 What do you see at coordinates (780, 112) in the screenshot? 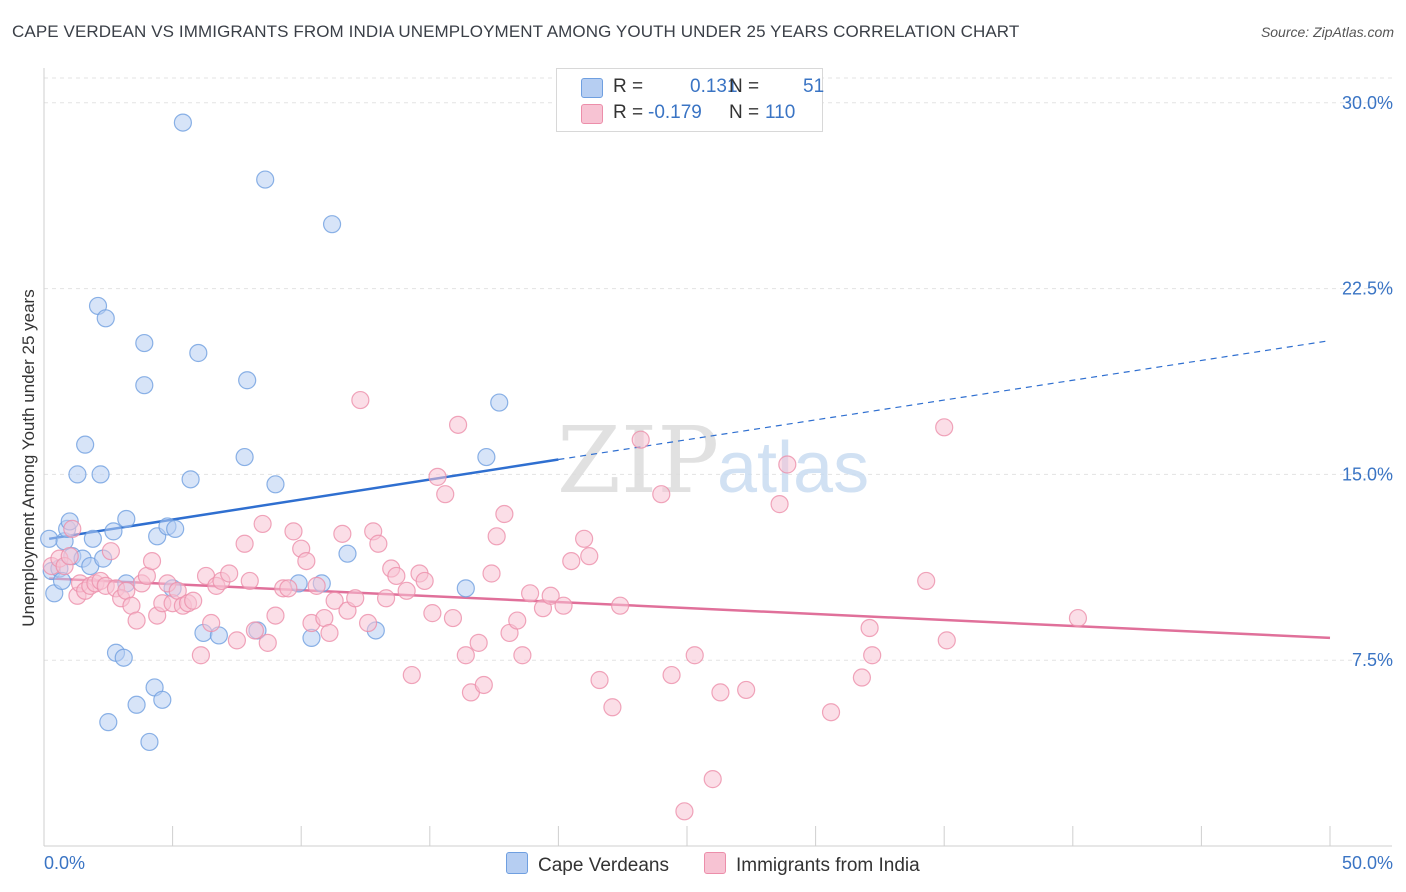
I see `legend-n-value: 110` at bounding box center [780, 112].